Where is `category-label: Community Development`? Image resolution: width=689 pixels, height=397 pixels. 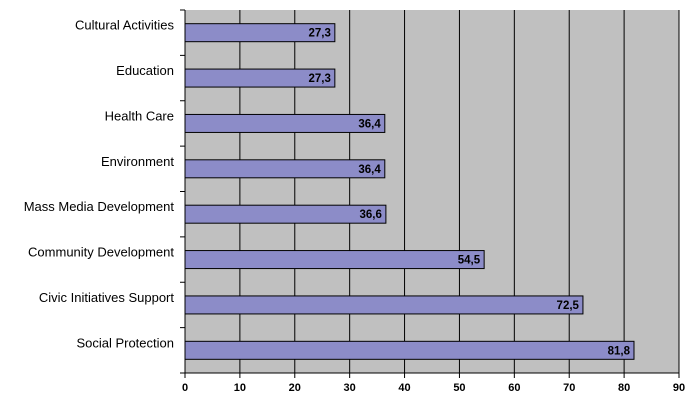
category-label: Community Development is located at coordinates (101, 252).